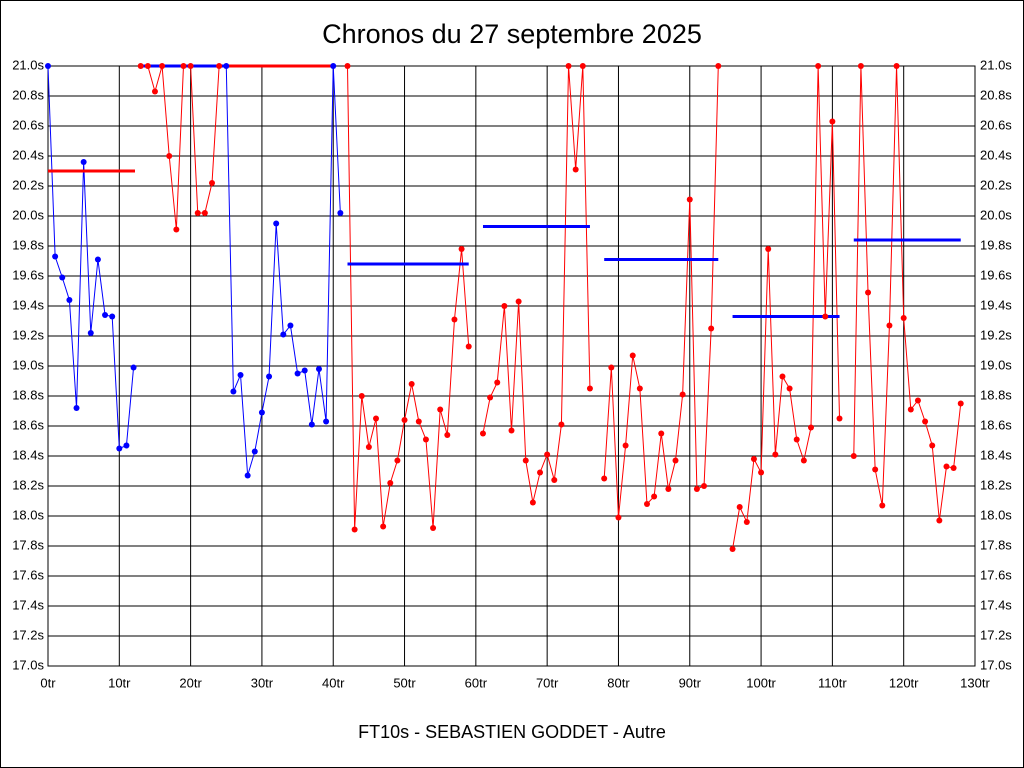 The height and width of the screenshot is (768, 1024). Describe the element at coordinates (996, 484) in the screenshot. I see `y-tick-label-right: 18.2s` at that location.